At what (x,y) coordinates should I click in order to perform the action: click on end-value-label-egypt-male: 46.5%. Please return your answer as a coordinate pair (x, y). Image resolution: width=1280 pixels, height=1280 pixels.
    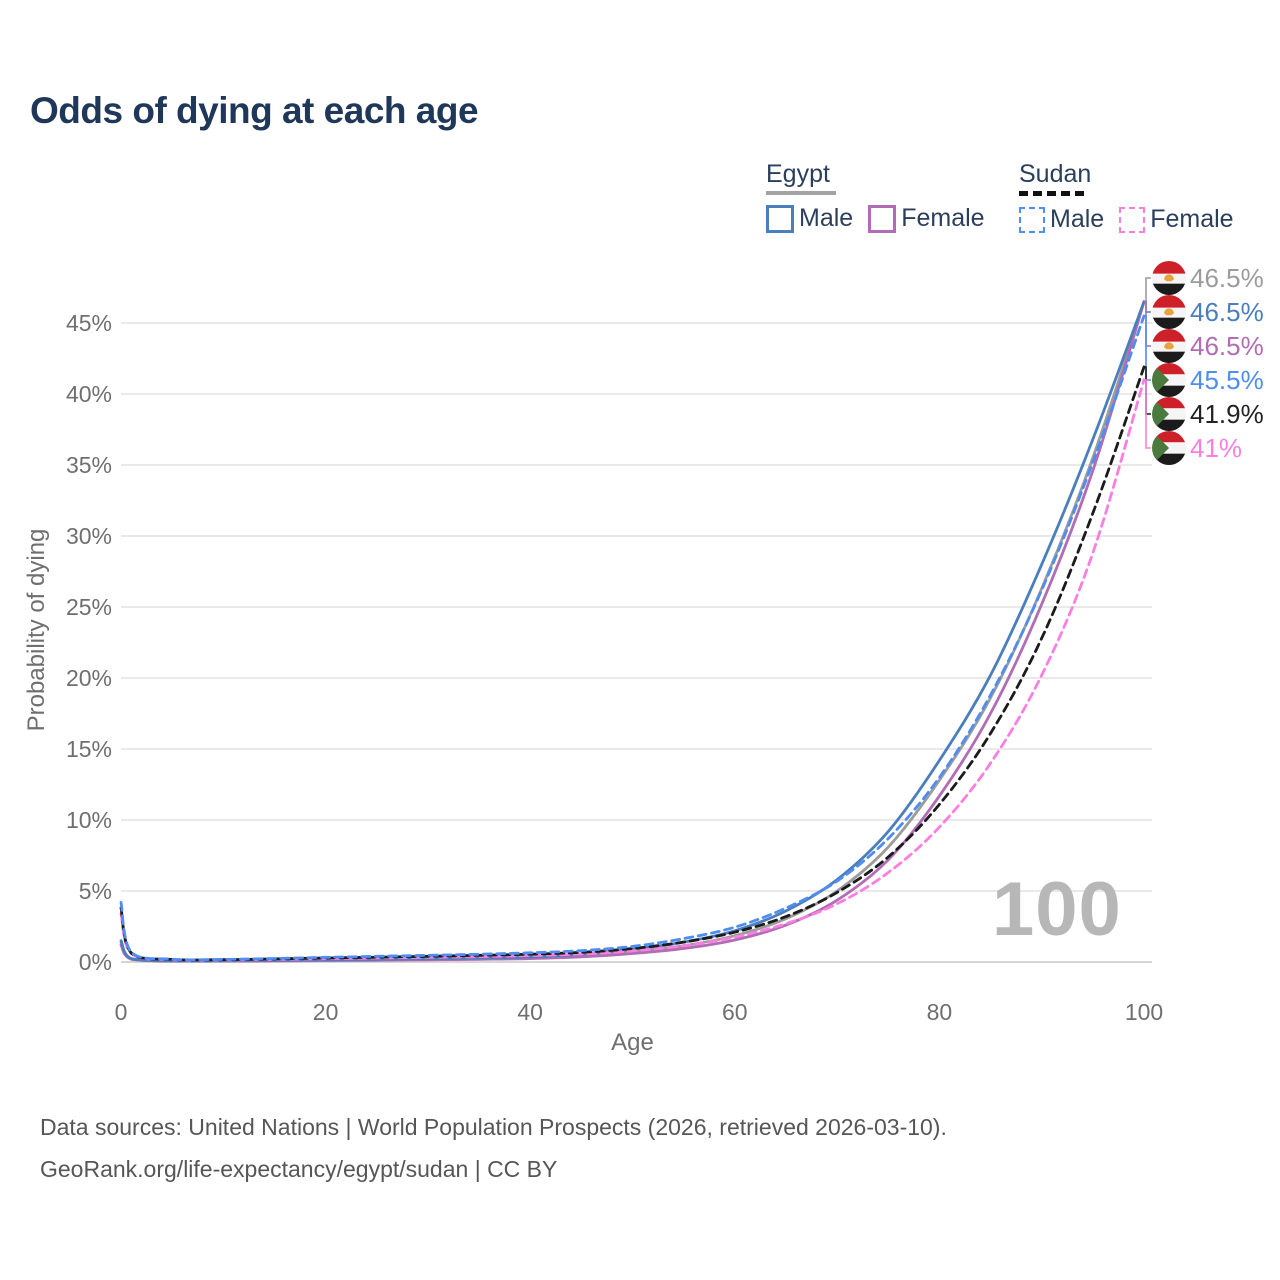
    Looking at the image, I should click on (1227, 312).